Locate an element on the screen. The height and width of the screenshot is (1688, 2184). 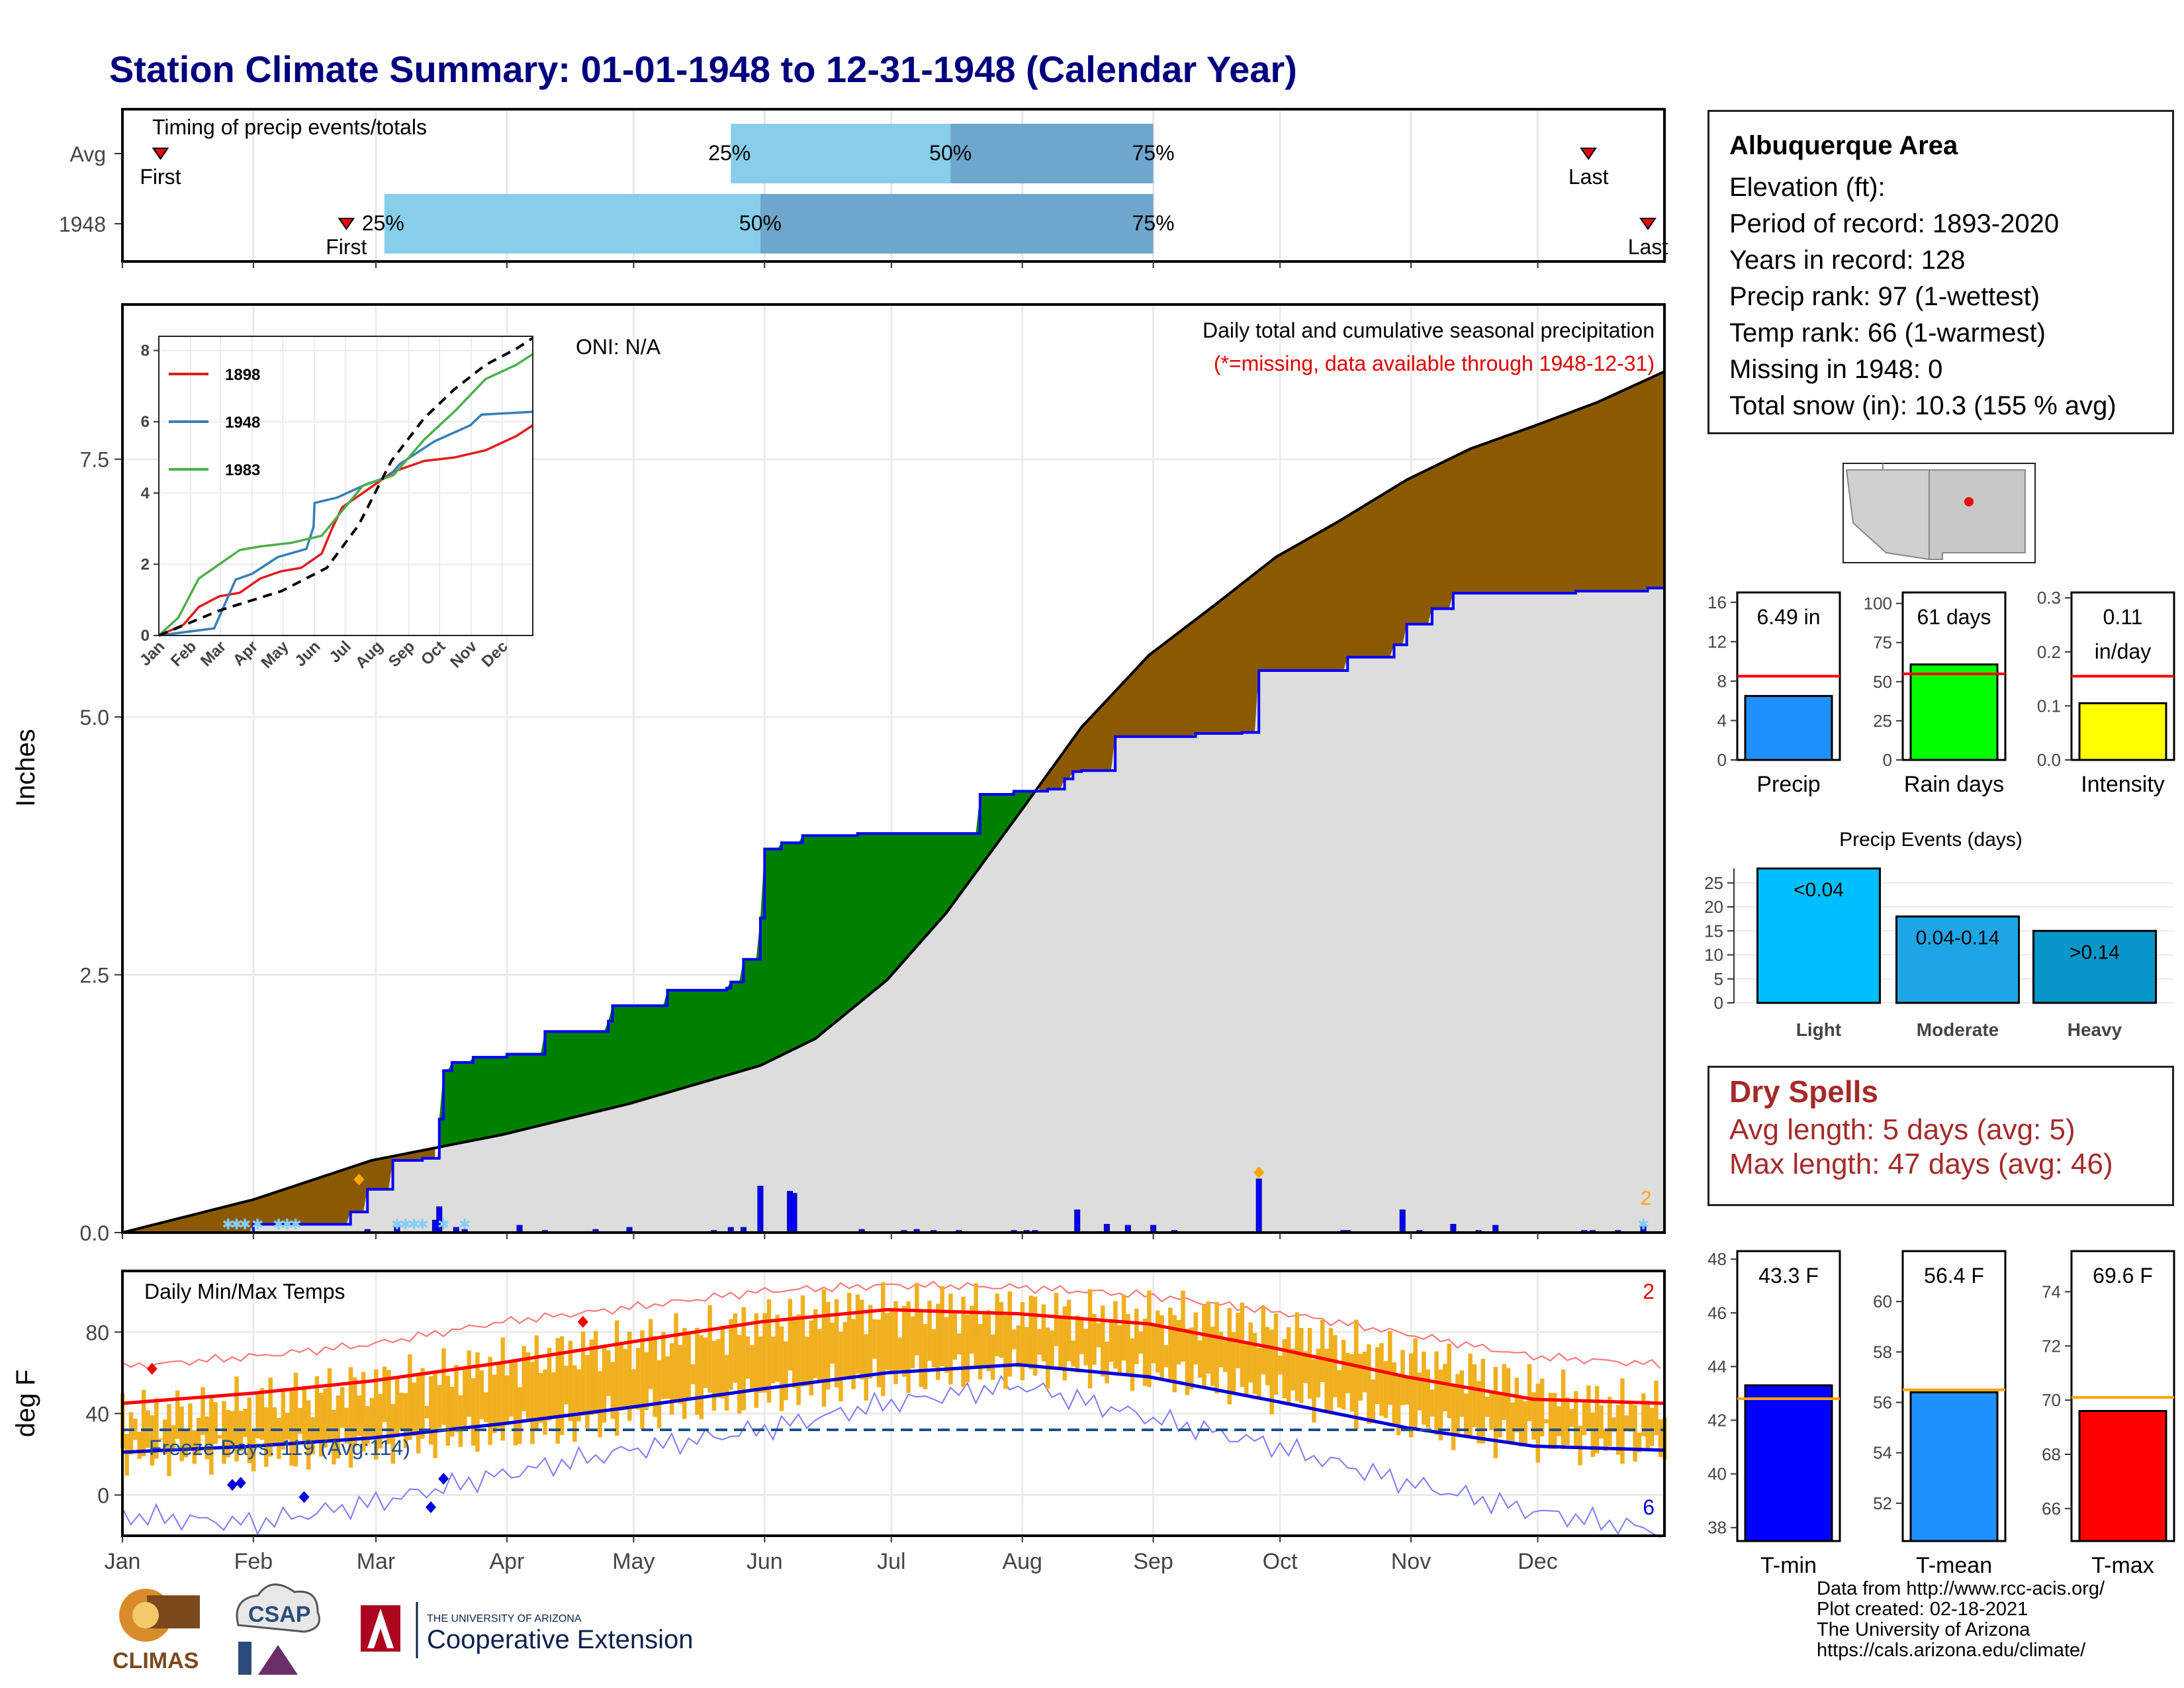
timing-first-label: First is located at coordinates (160, 177).